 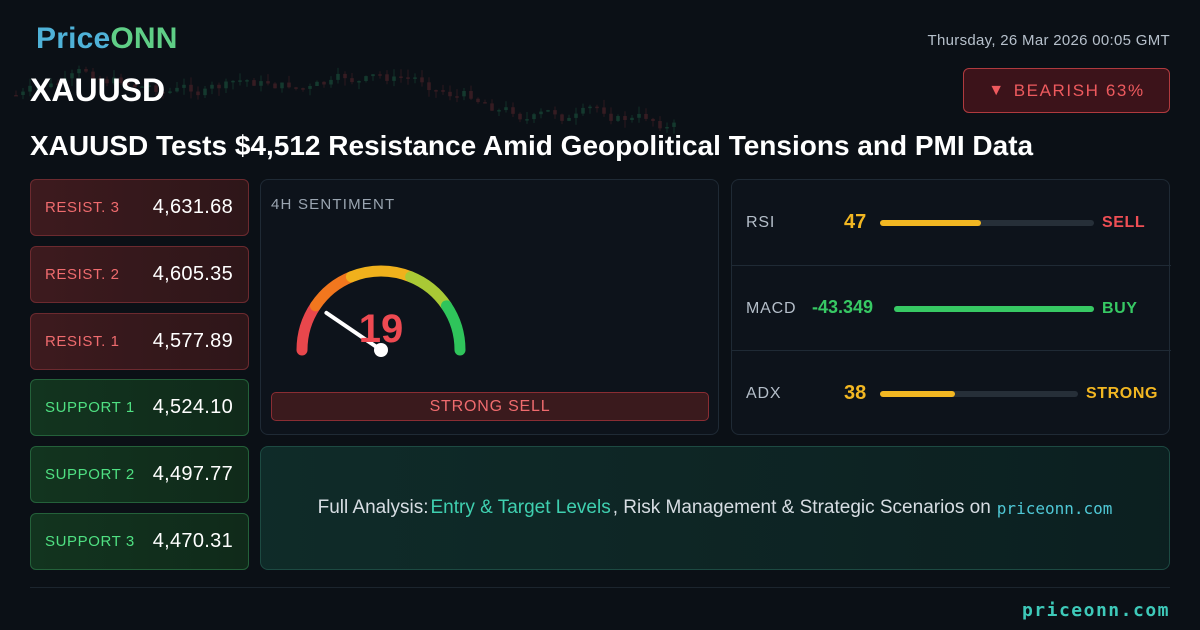 I want to click on symbol-title: XAUUSD, so click(x=98, y=90).